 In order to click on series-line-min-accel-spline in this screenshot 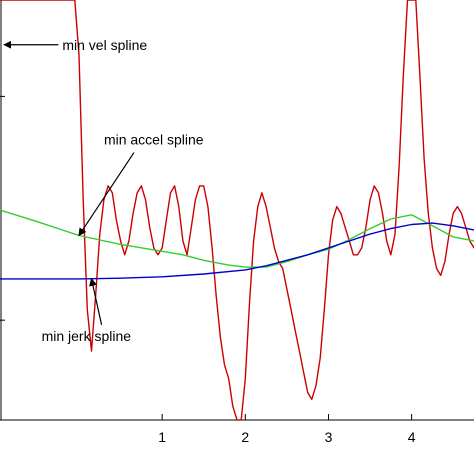, I will do `click(237, 238)`.